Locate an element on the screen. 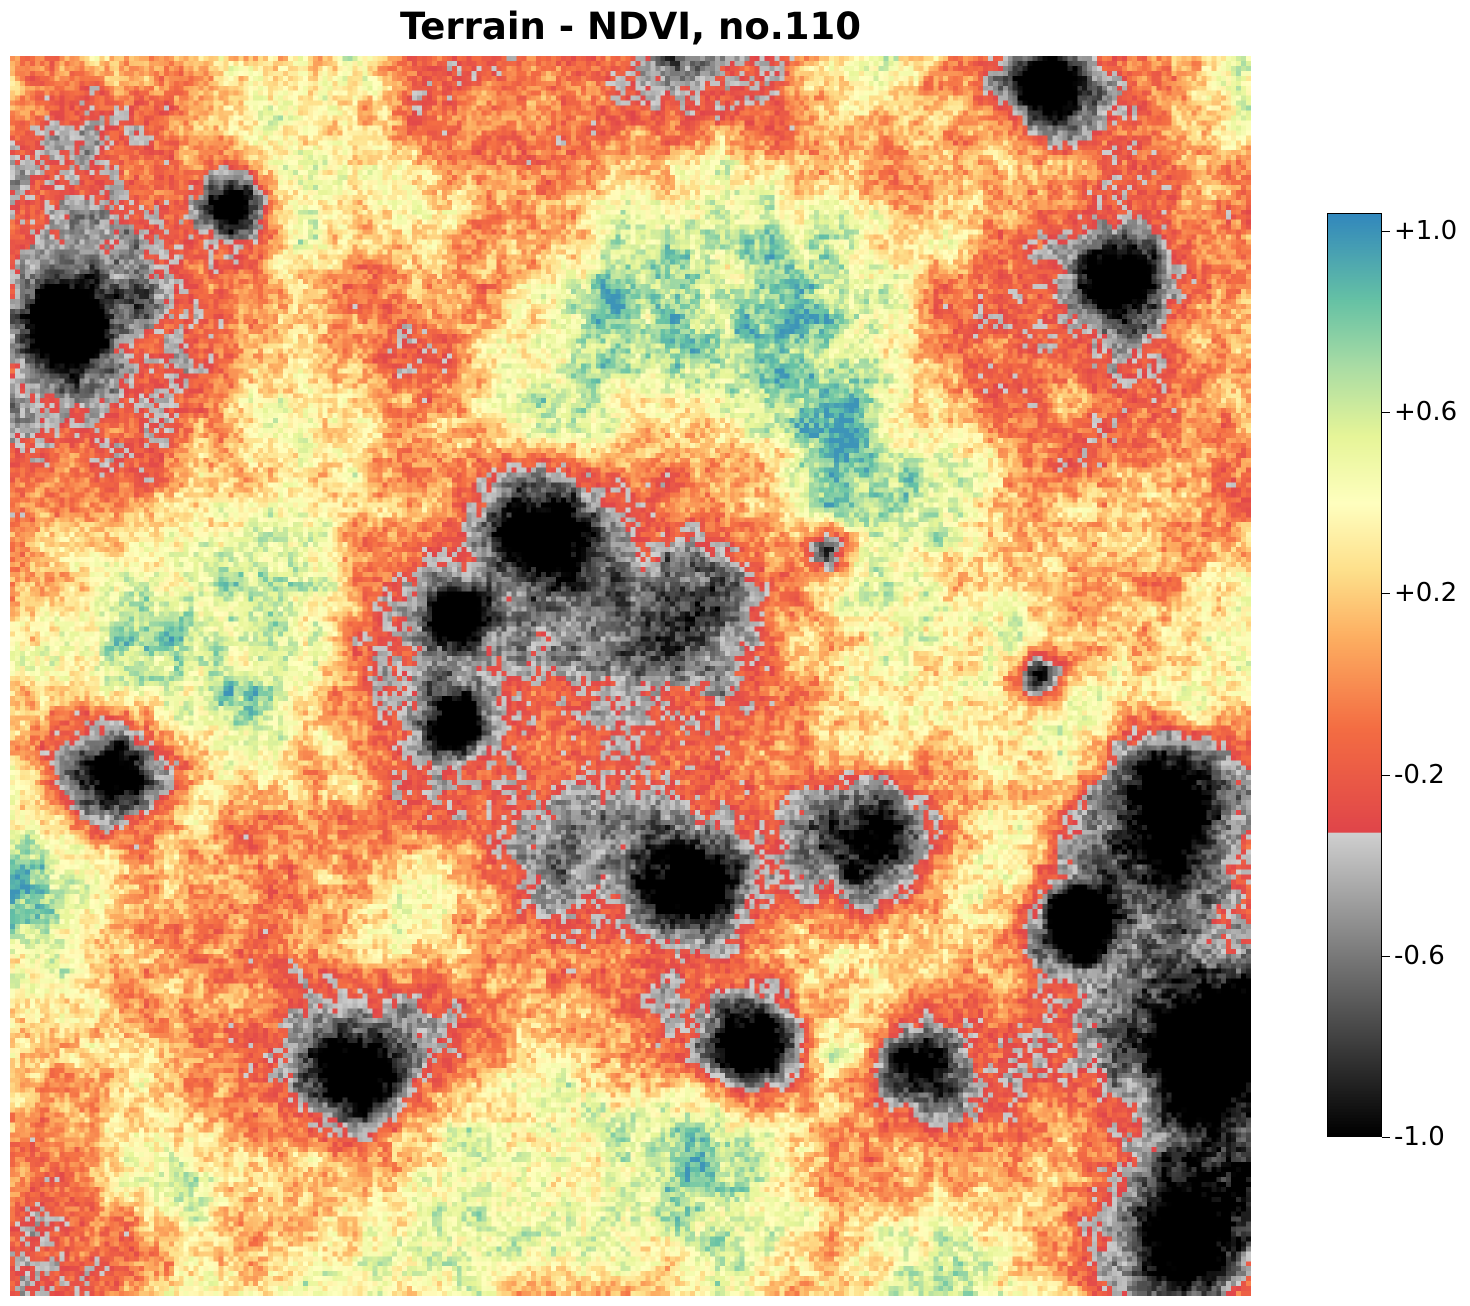 The image size is (1470, 1306). colorbar-tick-label: +1.0 is located at coordinates (1426, 231).